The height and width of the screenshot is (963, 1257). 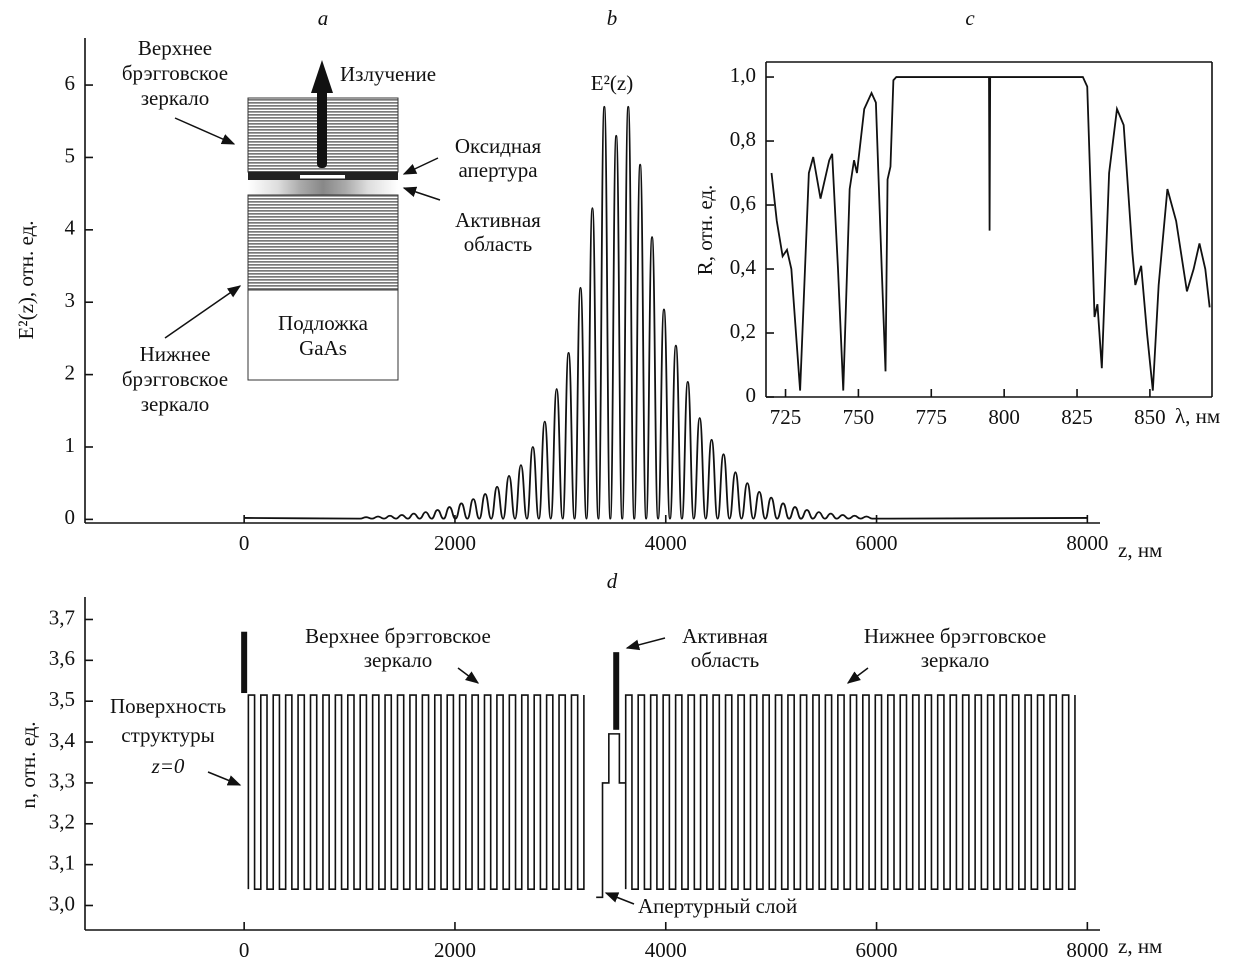 I want to click on label: Подложка, so click(x=323, y=323).